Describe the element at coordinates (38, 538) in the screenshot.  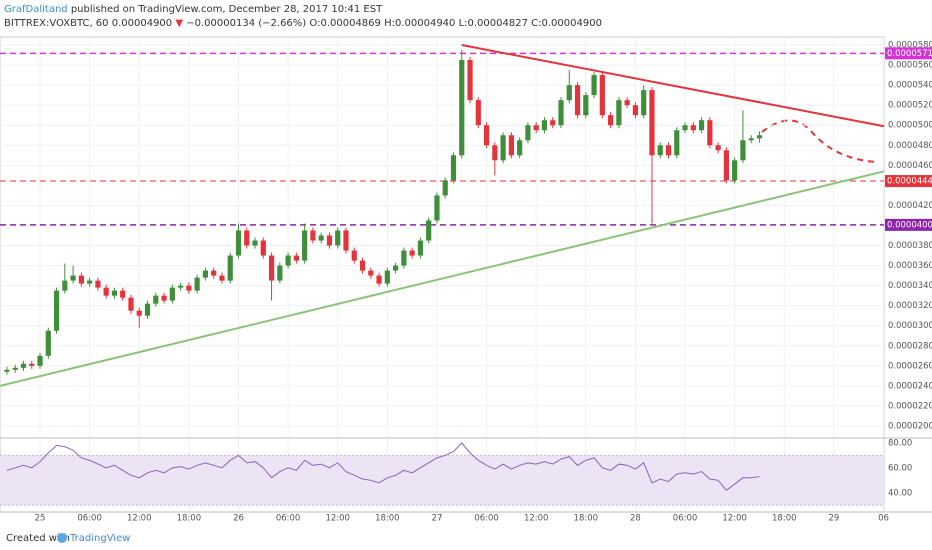
I see `created-with: Created with` at that location.